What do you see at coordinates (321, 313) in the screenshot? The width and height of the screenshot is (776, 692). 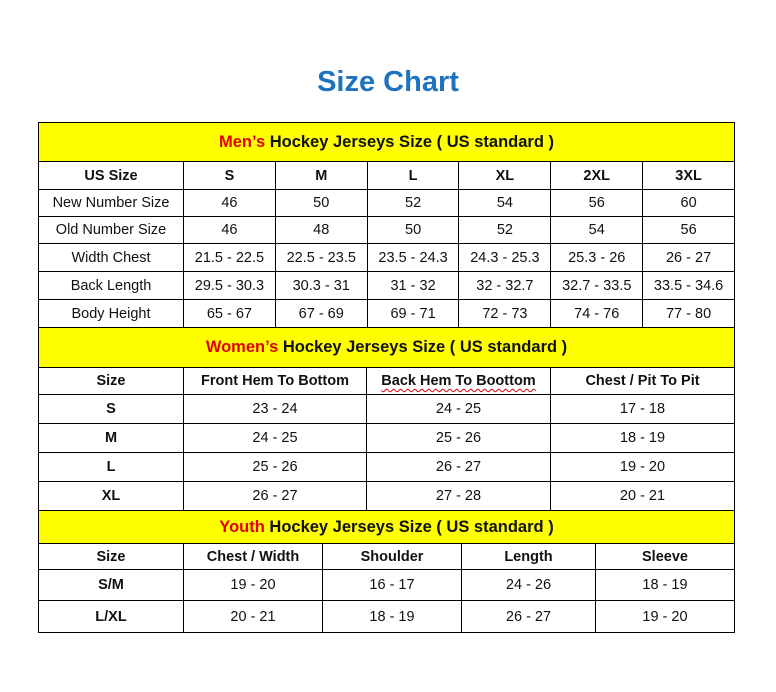 I see `table-cell: 67 - 69` at bounding box center [321, 313].